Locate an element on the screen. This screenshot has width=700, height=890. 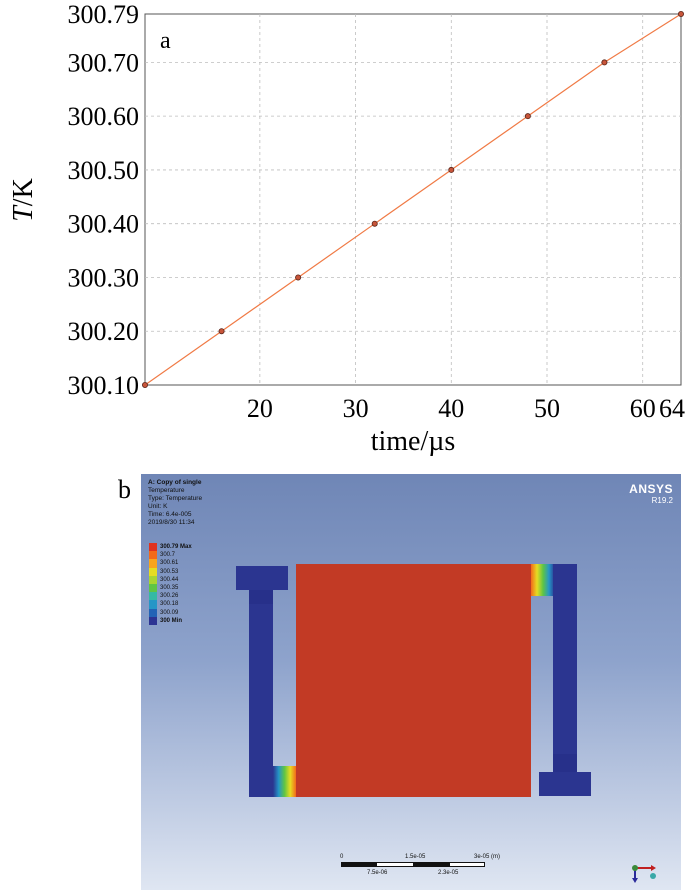
legend-label: 300.09 is located at coordinates (169, 612).